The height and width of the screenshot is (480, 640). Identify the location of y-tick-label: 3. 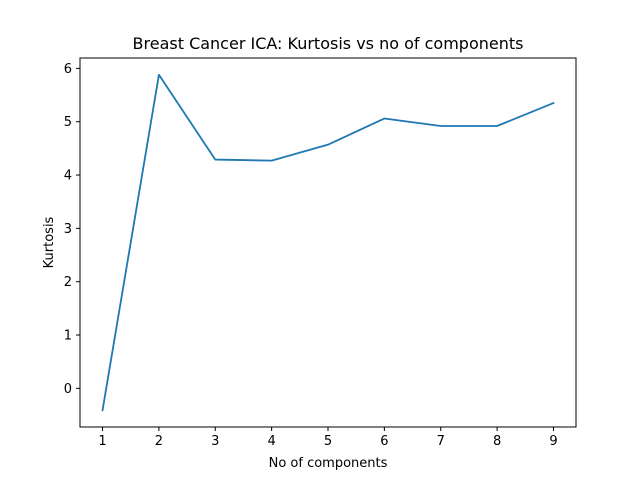
(68, 229).